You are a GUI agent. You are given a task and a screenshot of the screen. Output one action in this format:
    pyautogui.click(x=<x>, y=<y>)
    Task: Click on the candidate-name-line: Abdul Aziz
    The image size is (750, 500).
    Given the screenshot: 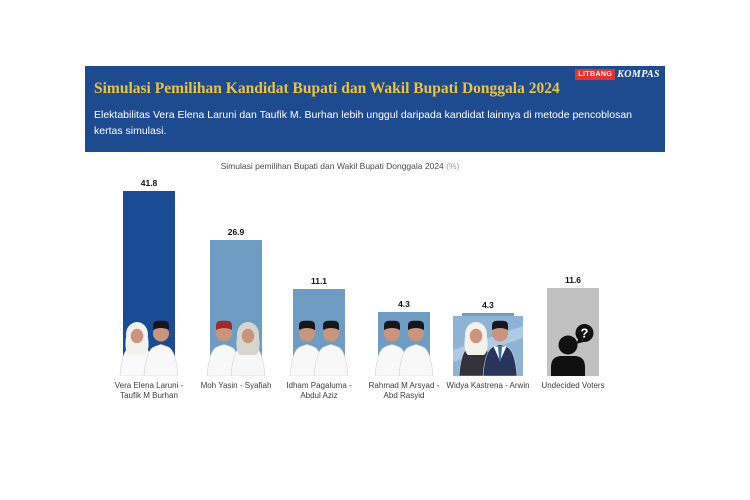 What is the action you would take?
    pyautogui.click(x=319, y=395)
    